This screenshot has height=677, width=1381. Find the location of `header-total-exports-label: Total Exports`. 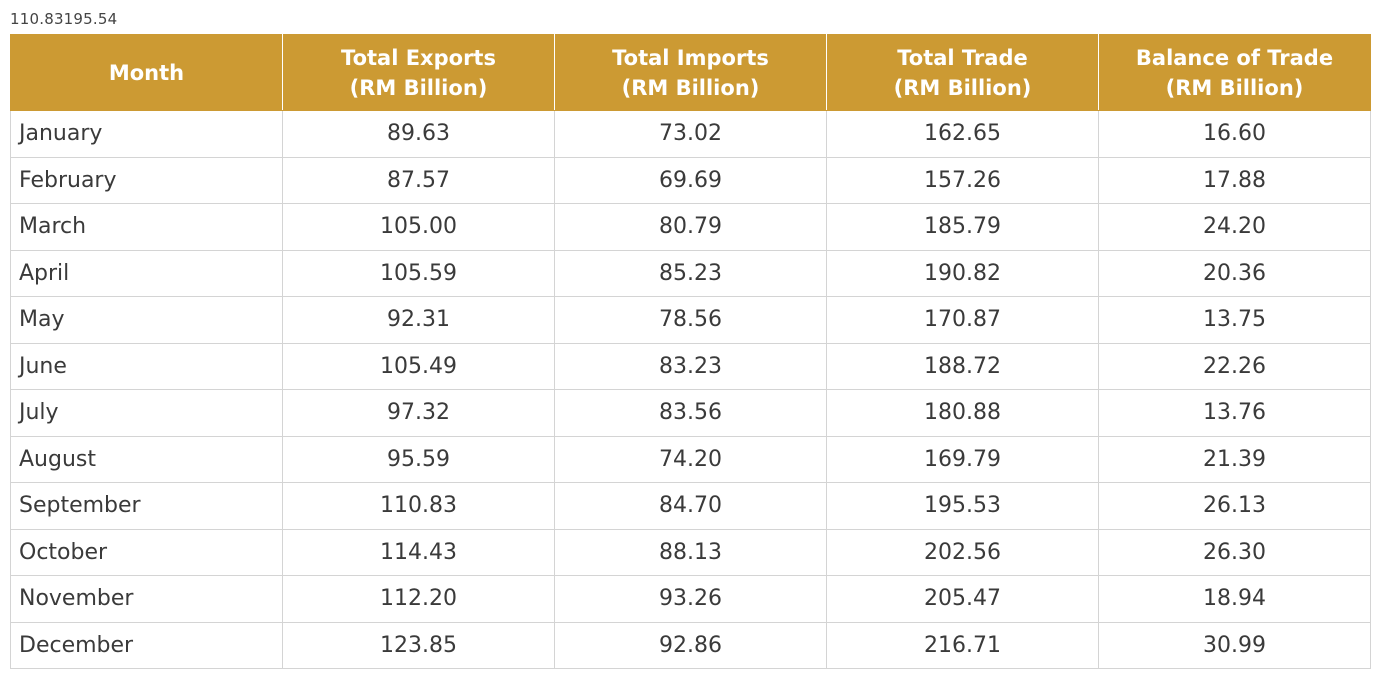

header-total-exports-label: Total Exports is located at coordinates (418, 57).